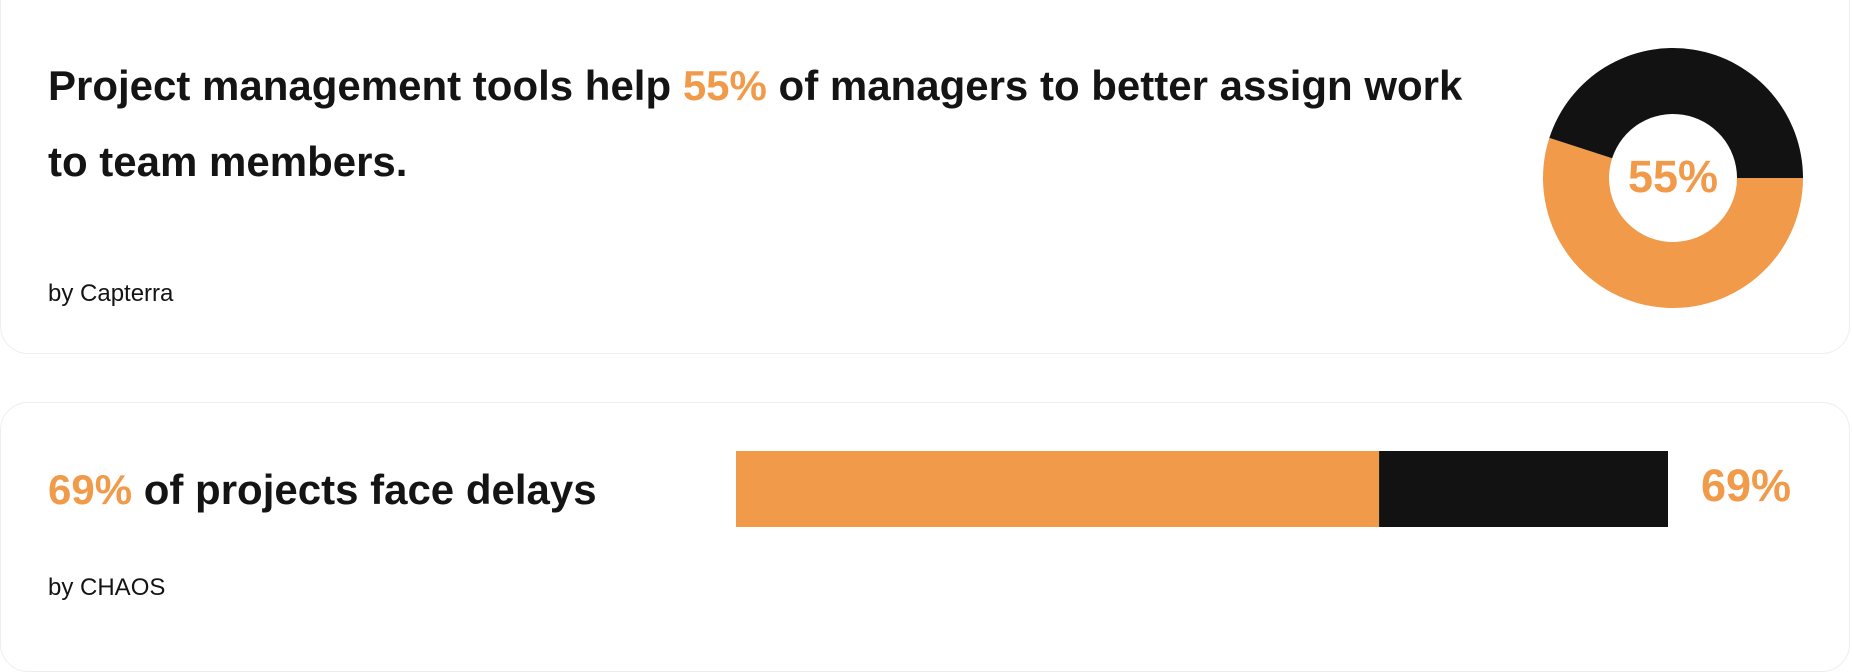 This screenshot has height=672, width=1852. Describe the element at coordinates (90, 489) in the screenshot. I see `headline-highlight: 69%` at that location.